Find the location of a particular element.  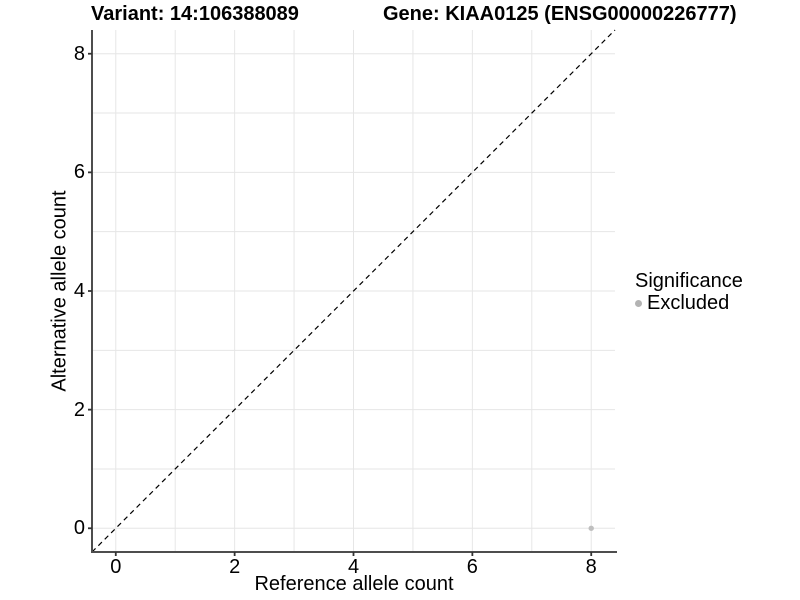

legend-point-icon is located at coordinates (638, 303).